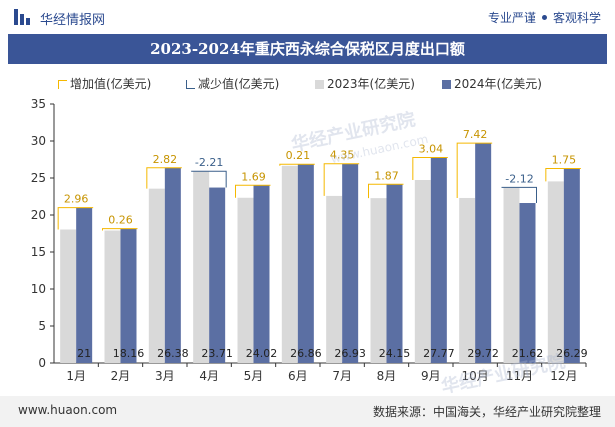 The height and width of the screenshot is (427, 615). I want to click on change-label: 2.96, so click(76, 199).